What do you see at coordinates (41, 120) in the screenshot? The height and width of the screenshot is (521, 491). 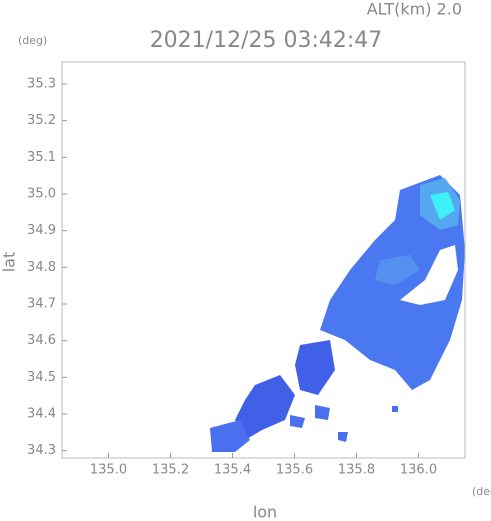 I see `y-tick-label: 35.2` at bounding box center [41, 120].